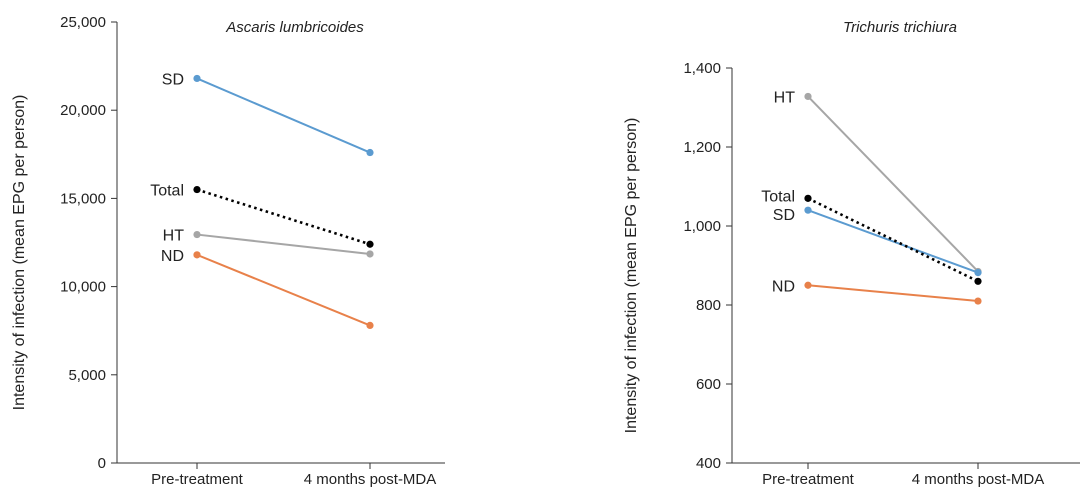  Describe the element at coordinates (83, 287) in the screenshot. I see `y-tick-label: 10,000` at that location.